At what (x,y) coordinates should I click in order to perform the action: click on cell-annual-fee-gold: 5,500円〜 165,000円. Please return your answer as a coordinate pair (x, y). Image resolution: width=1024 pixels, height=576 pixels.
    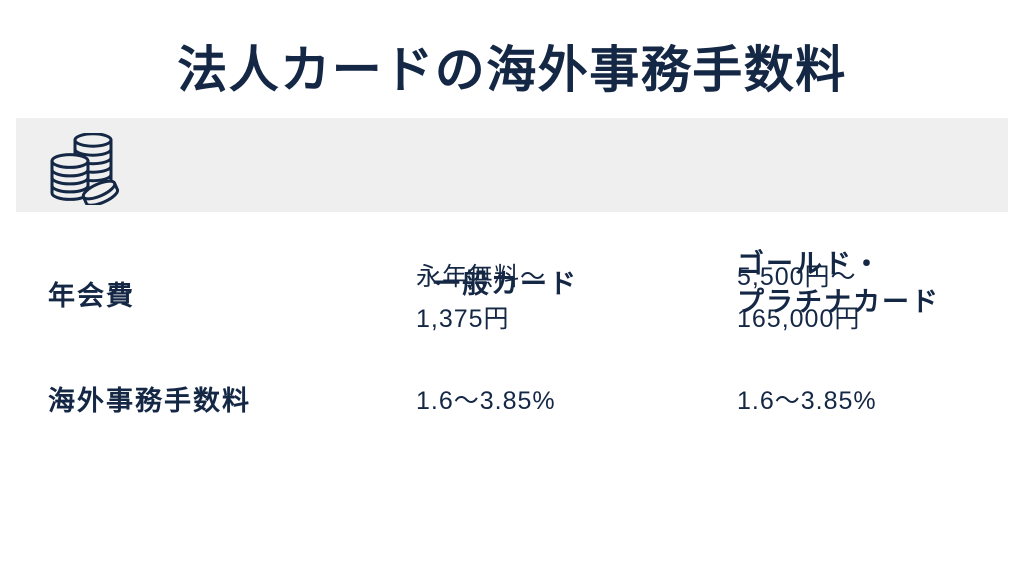
    Looking at the image, I should click on (799, 298).